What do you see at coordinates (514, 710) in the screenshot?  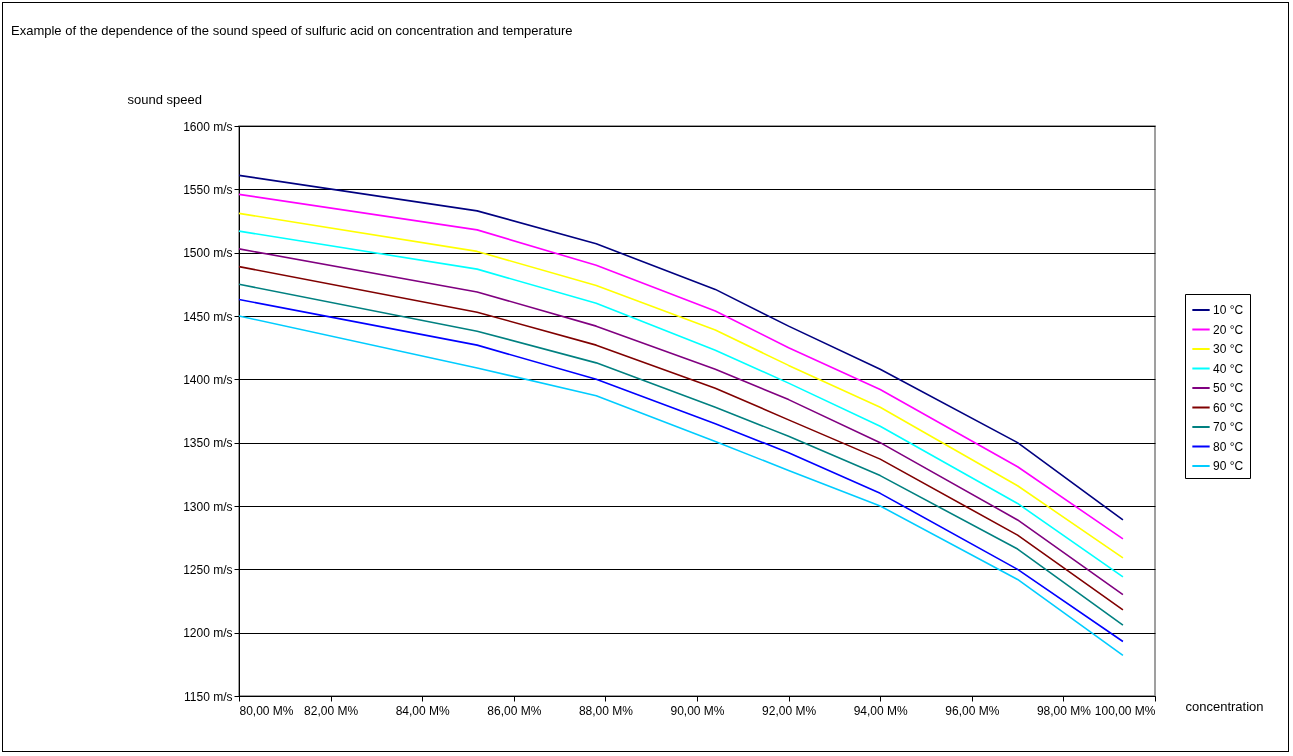 I see `x-tick-label: 86,00 M%` at bounding box center [514, 710].